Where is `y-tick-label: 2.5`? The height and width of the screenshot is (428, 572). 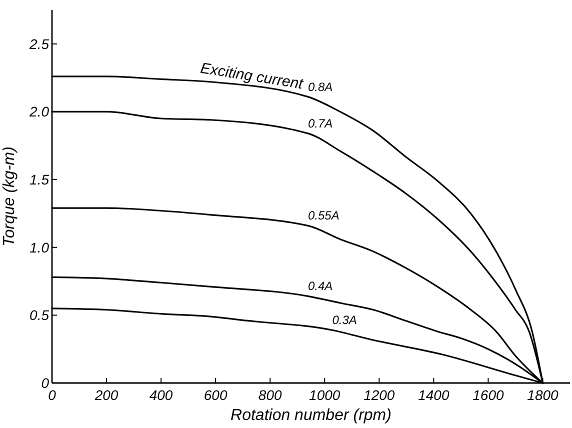 y-tick-label: 2.5 is located at coordinates (39, 44).